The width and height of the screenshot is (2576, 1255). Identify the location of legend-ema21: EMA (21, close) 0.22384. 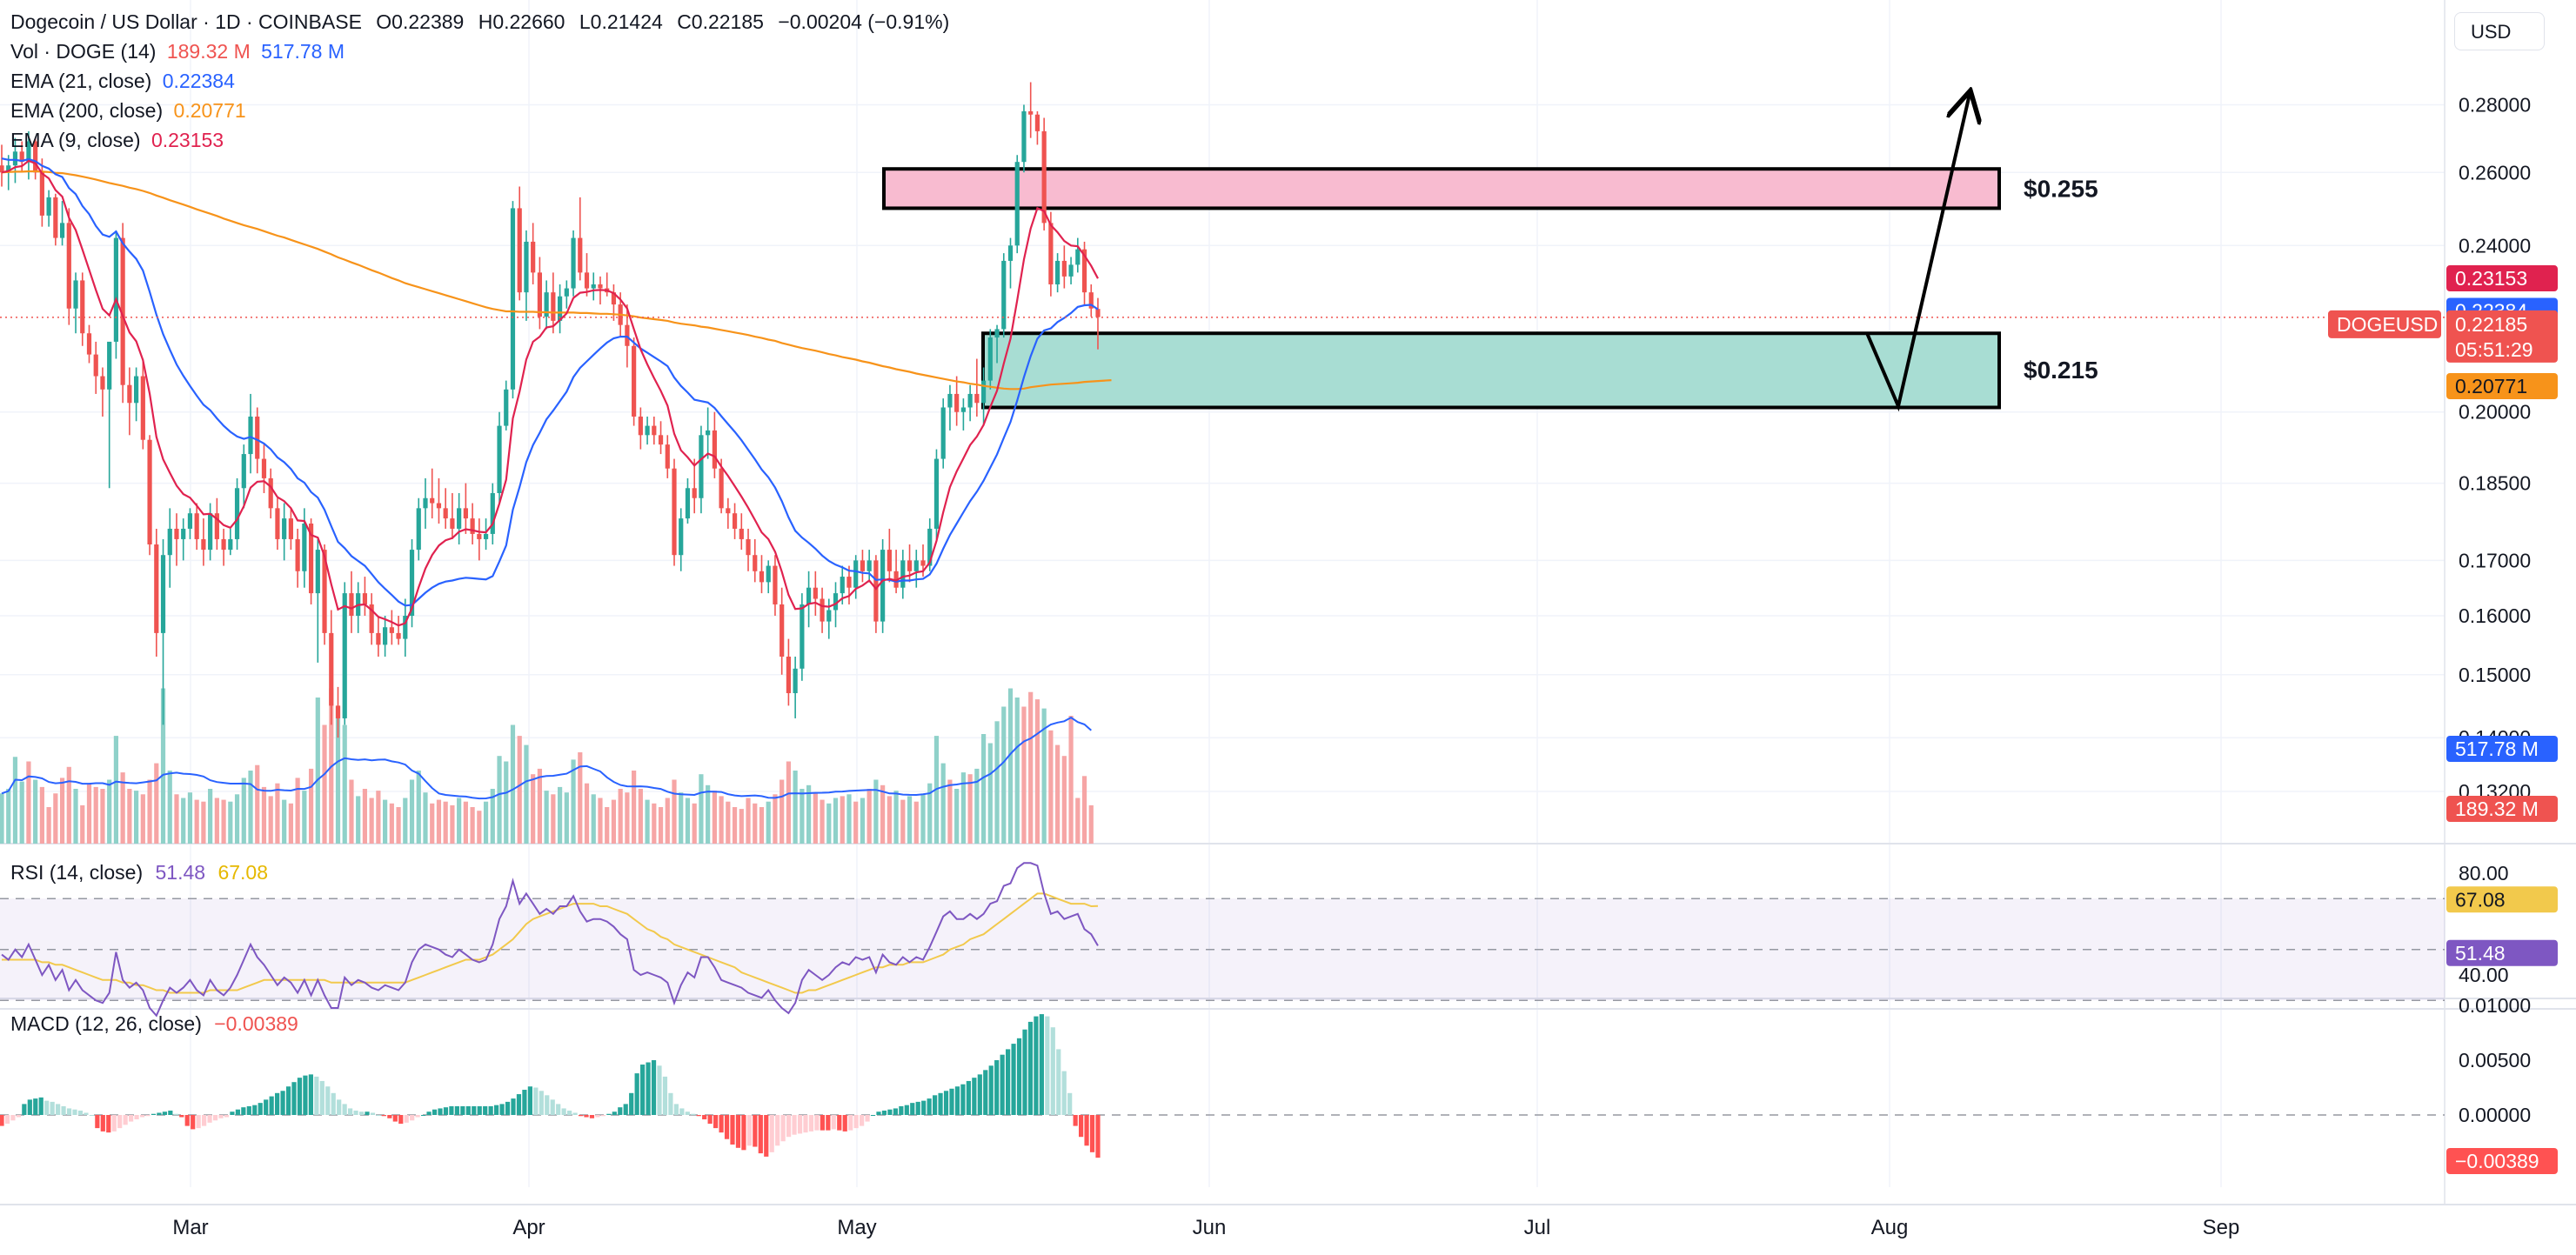
(484, 81).